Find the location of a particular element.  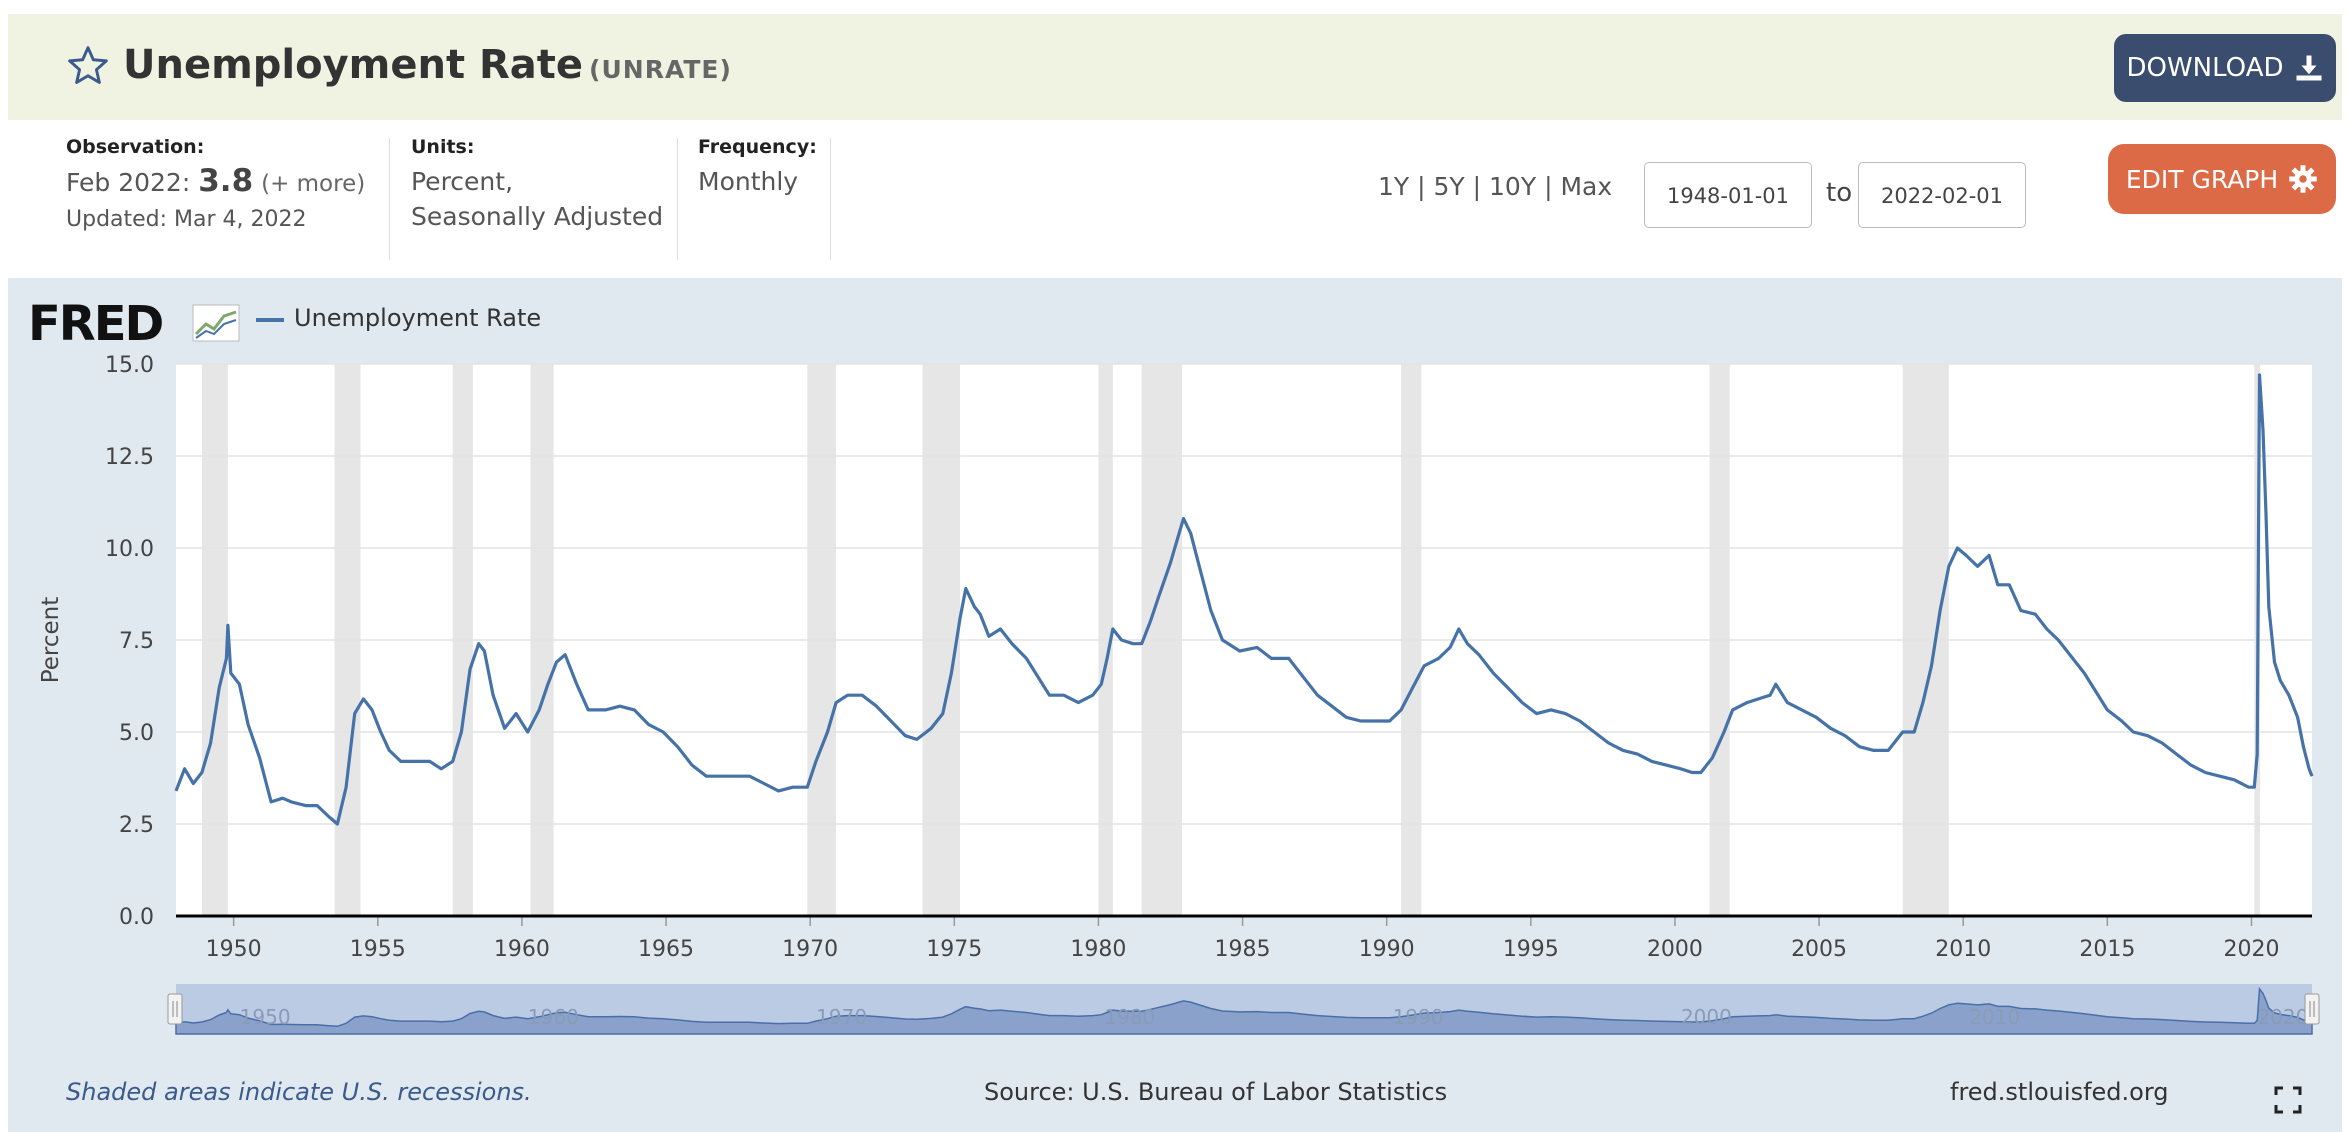

more-link: (+ more) is located at coordinates (313, 184).